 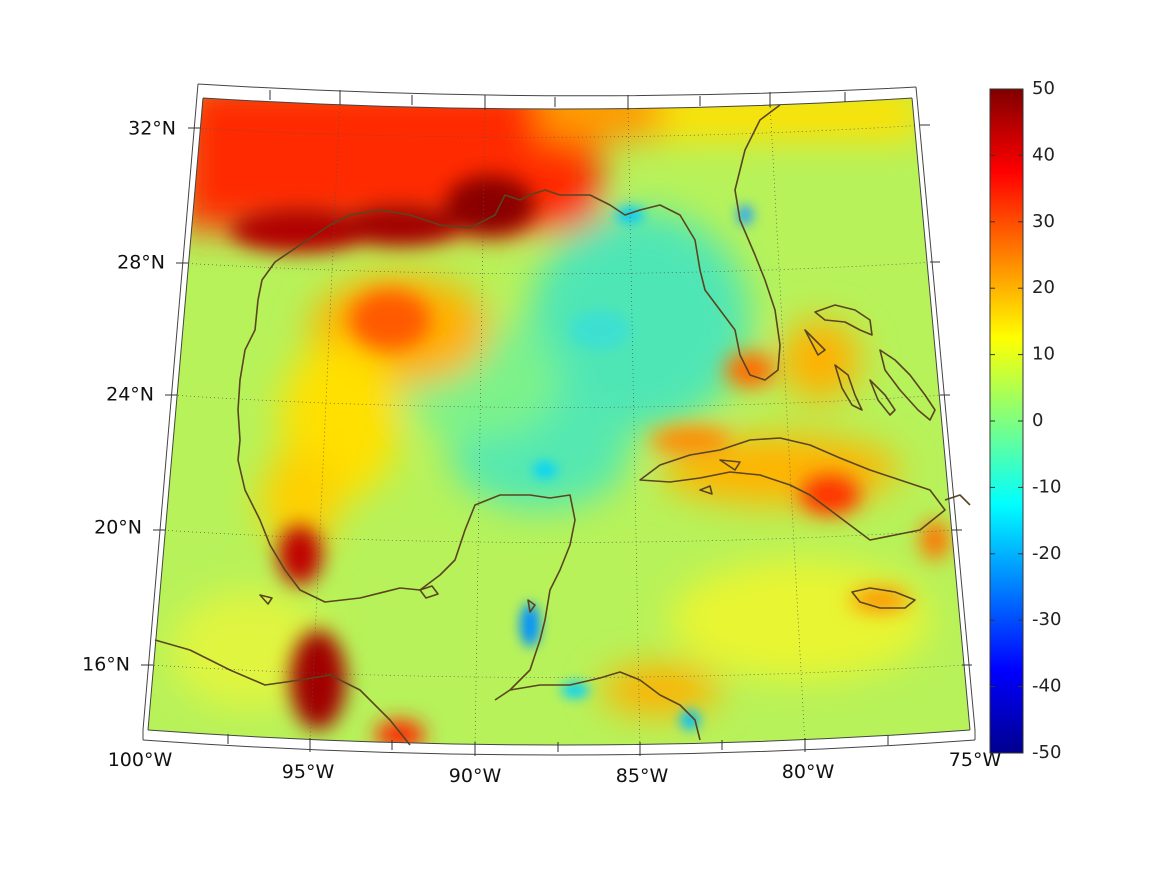 What do you see at coordinates (808, 772) in the screenshot?
I see `lon-label-80: 80°W` at bounding box center [808, 772].